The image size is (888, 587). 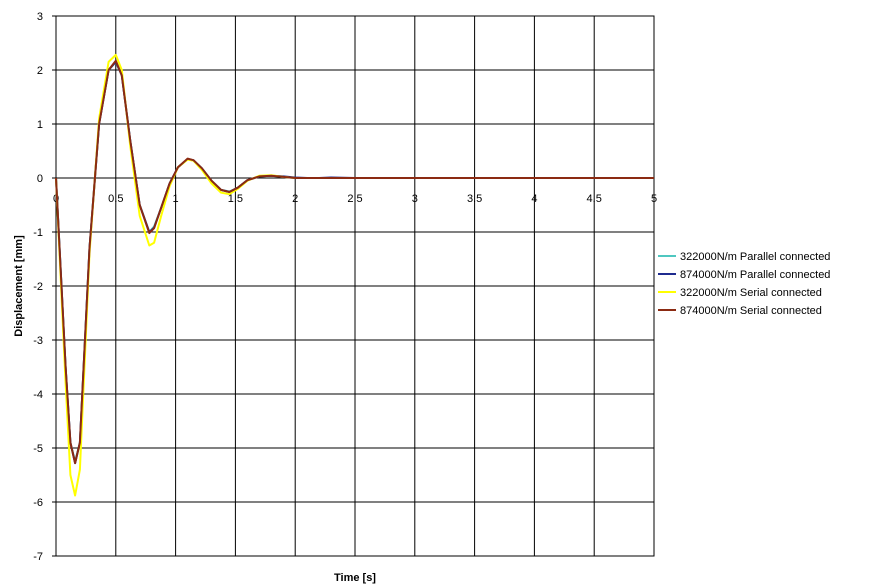 What do you see at coordinates (40, 125) in the screenshot?
I see `y-tick-label: 1` at bounding box center [40, 125].